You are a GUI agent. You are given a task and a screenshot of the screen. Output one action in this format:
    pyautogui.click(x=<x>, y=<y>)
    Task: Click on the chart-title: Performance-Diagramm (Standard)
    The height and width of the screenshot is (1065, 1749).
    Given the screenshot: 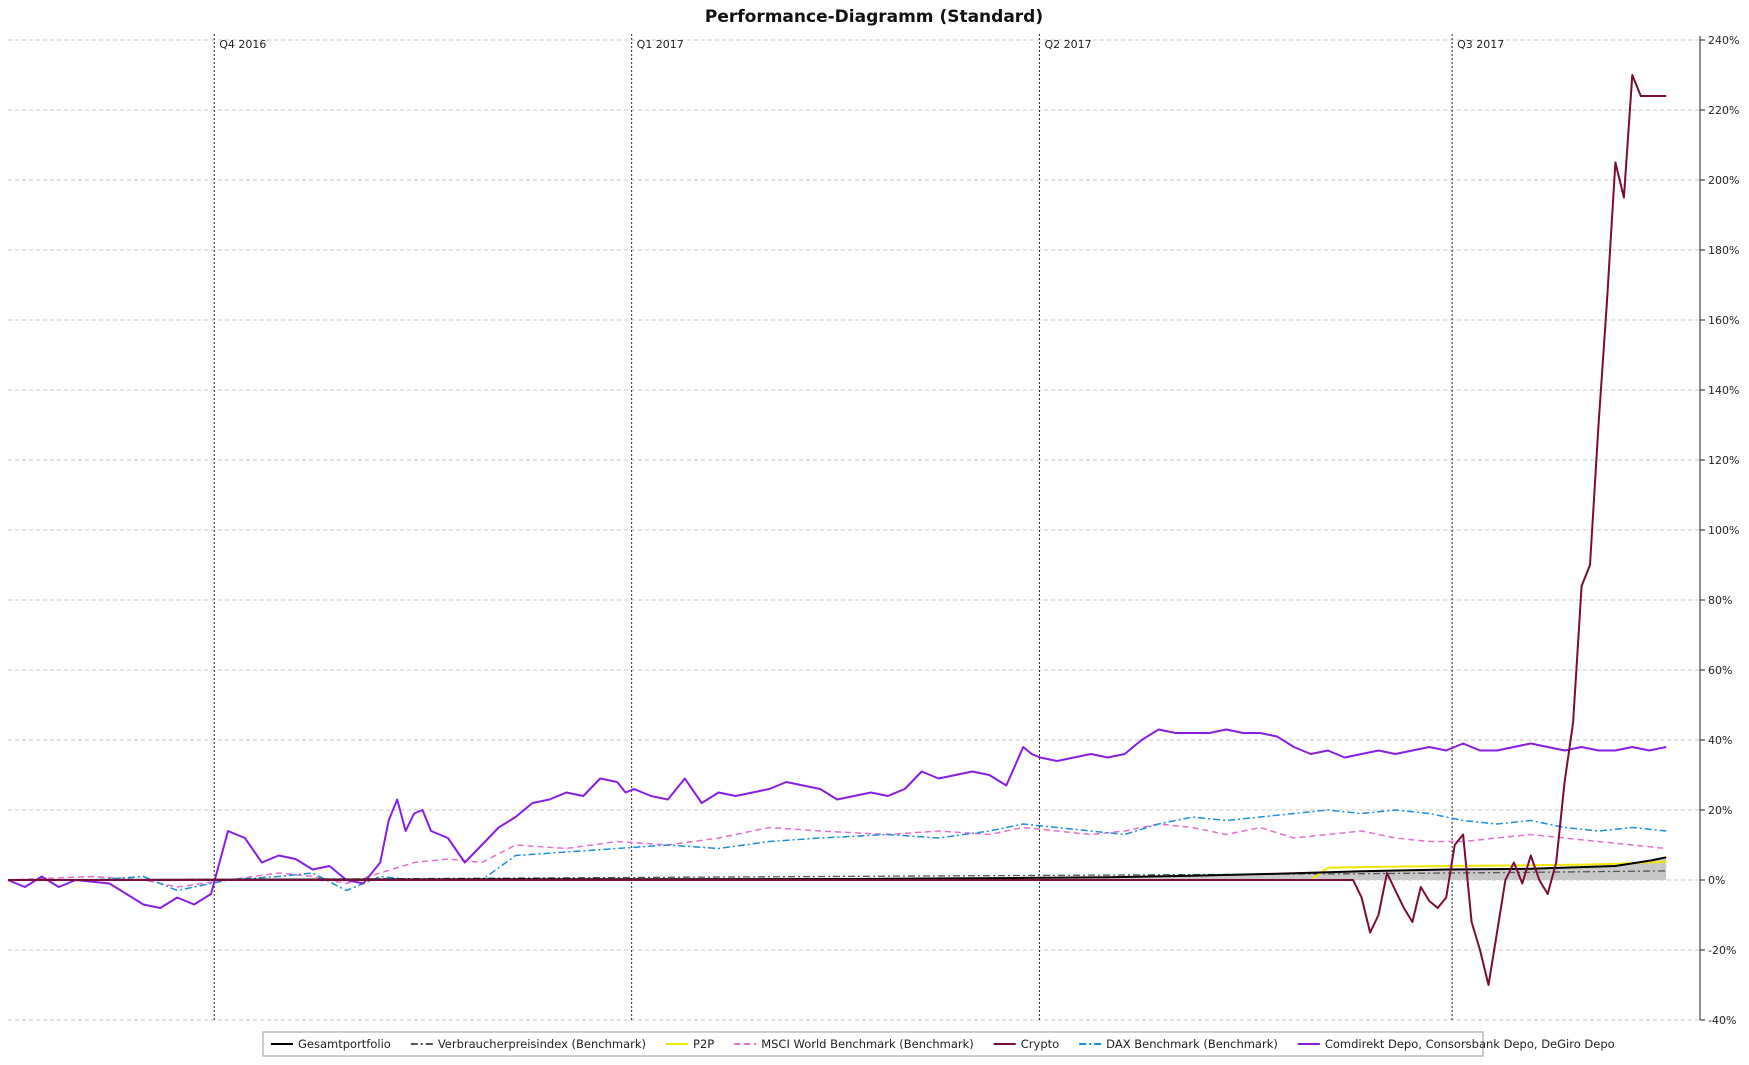 What is the action you would take?
    pyautogui.click(x=874, y=17)
    